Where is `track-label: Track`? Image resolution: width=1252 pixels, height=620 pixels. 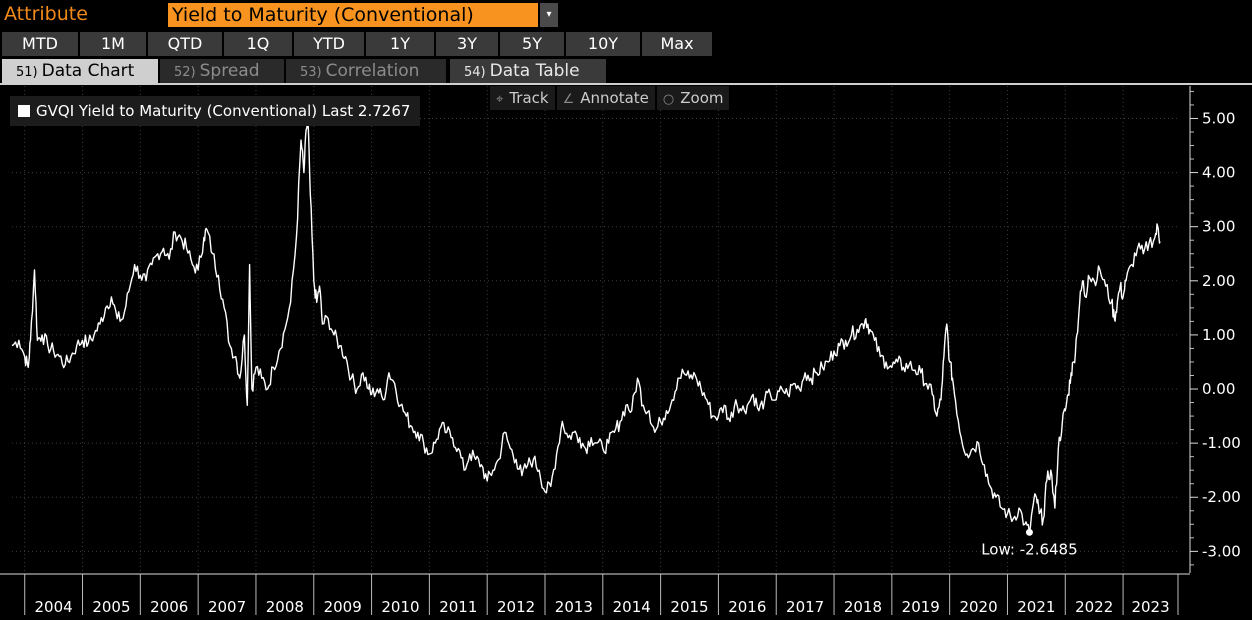 track-label: Track is located at coordinates (529, 98).